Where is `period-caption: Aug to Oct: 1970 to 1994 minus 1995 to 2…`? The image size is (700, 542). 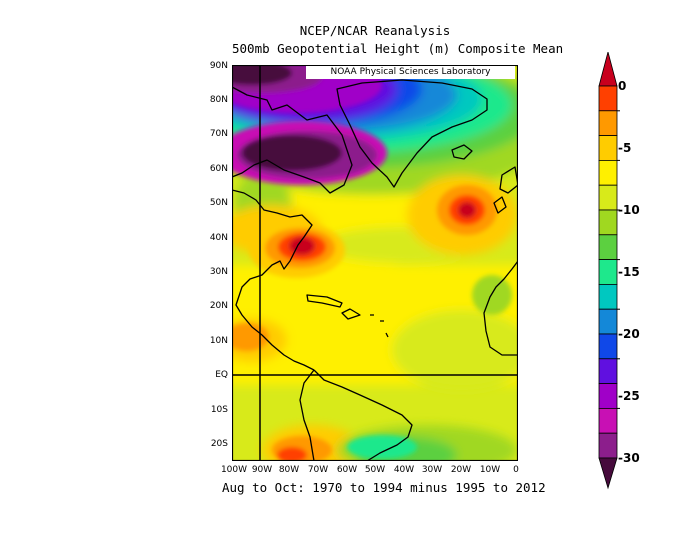 period-caption: Aug to Oct: 1970 to 1994 minus 1995 to 2… is located at coordinates (384, 487).